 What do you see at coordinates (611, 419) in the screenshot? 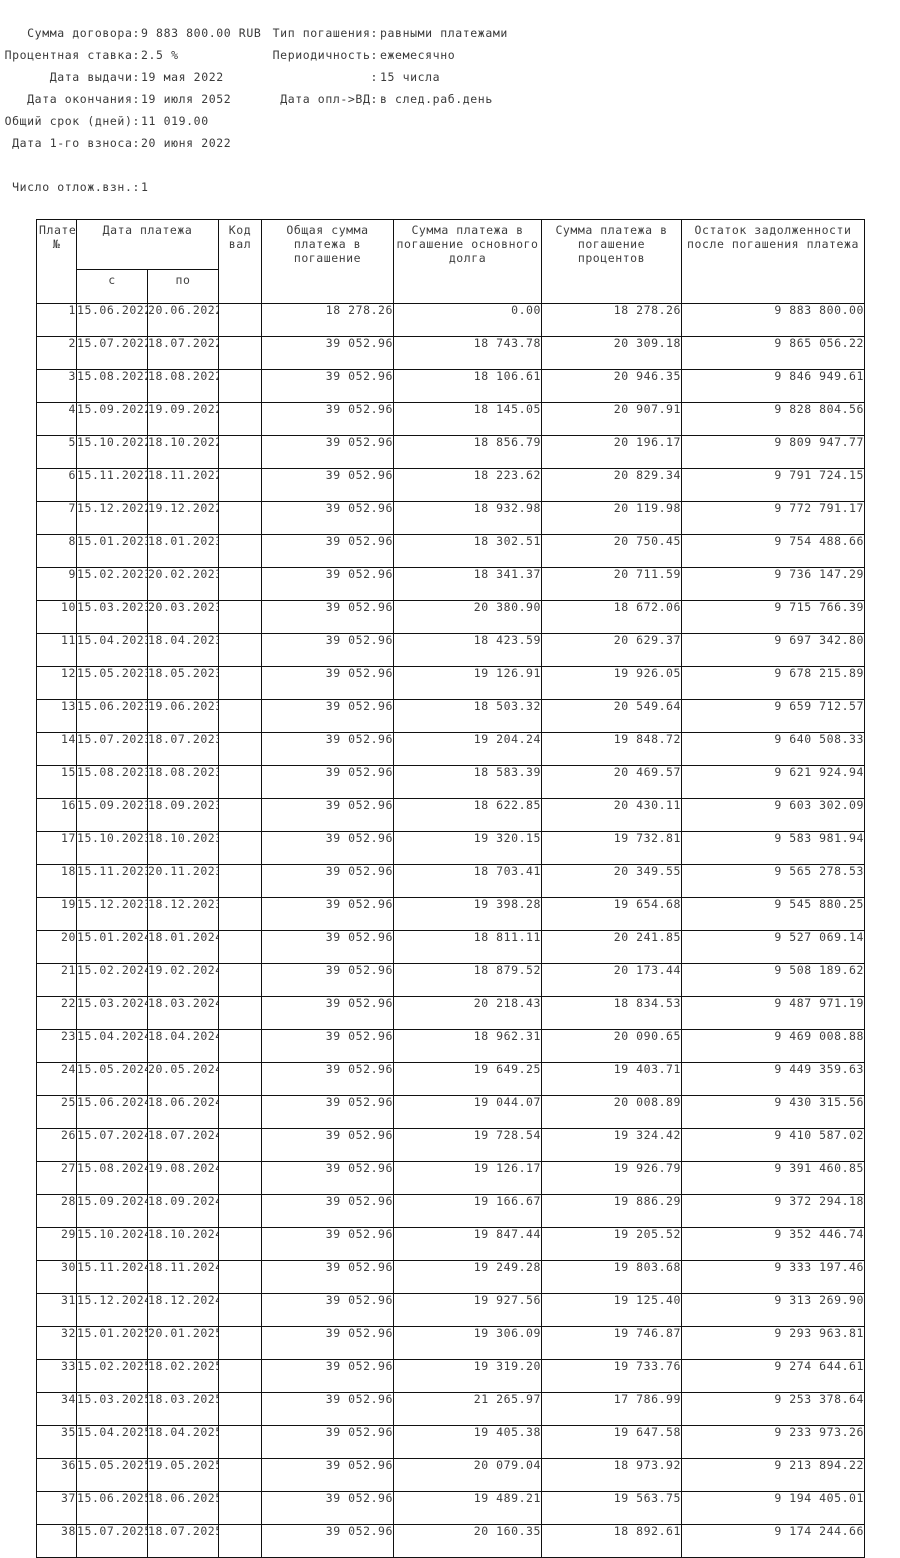
I see `interest-payment-cell: 20 907.91` at bounding box center [611, 419].